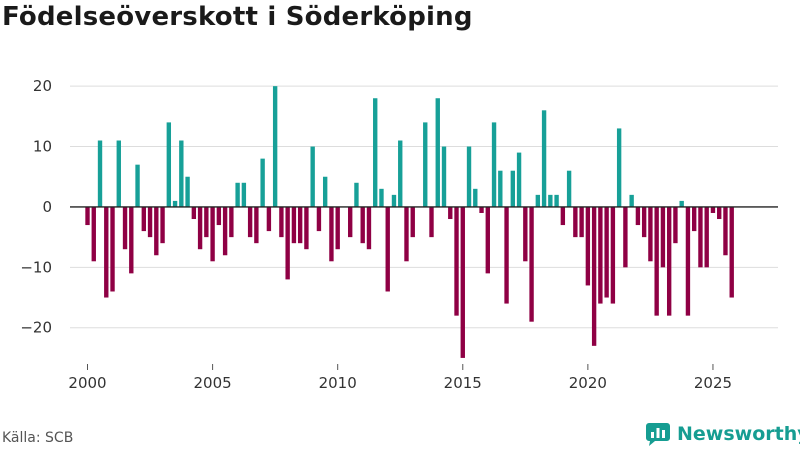  I want to click on y-tick-label: −10, so click(36, 267).